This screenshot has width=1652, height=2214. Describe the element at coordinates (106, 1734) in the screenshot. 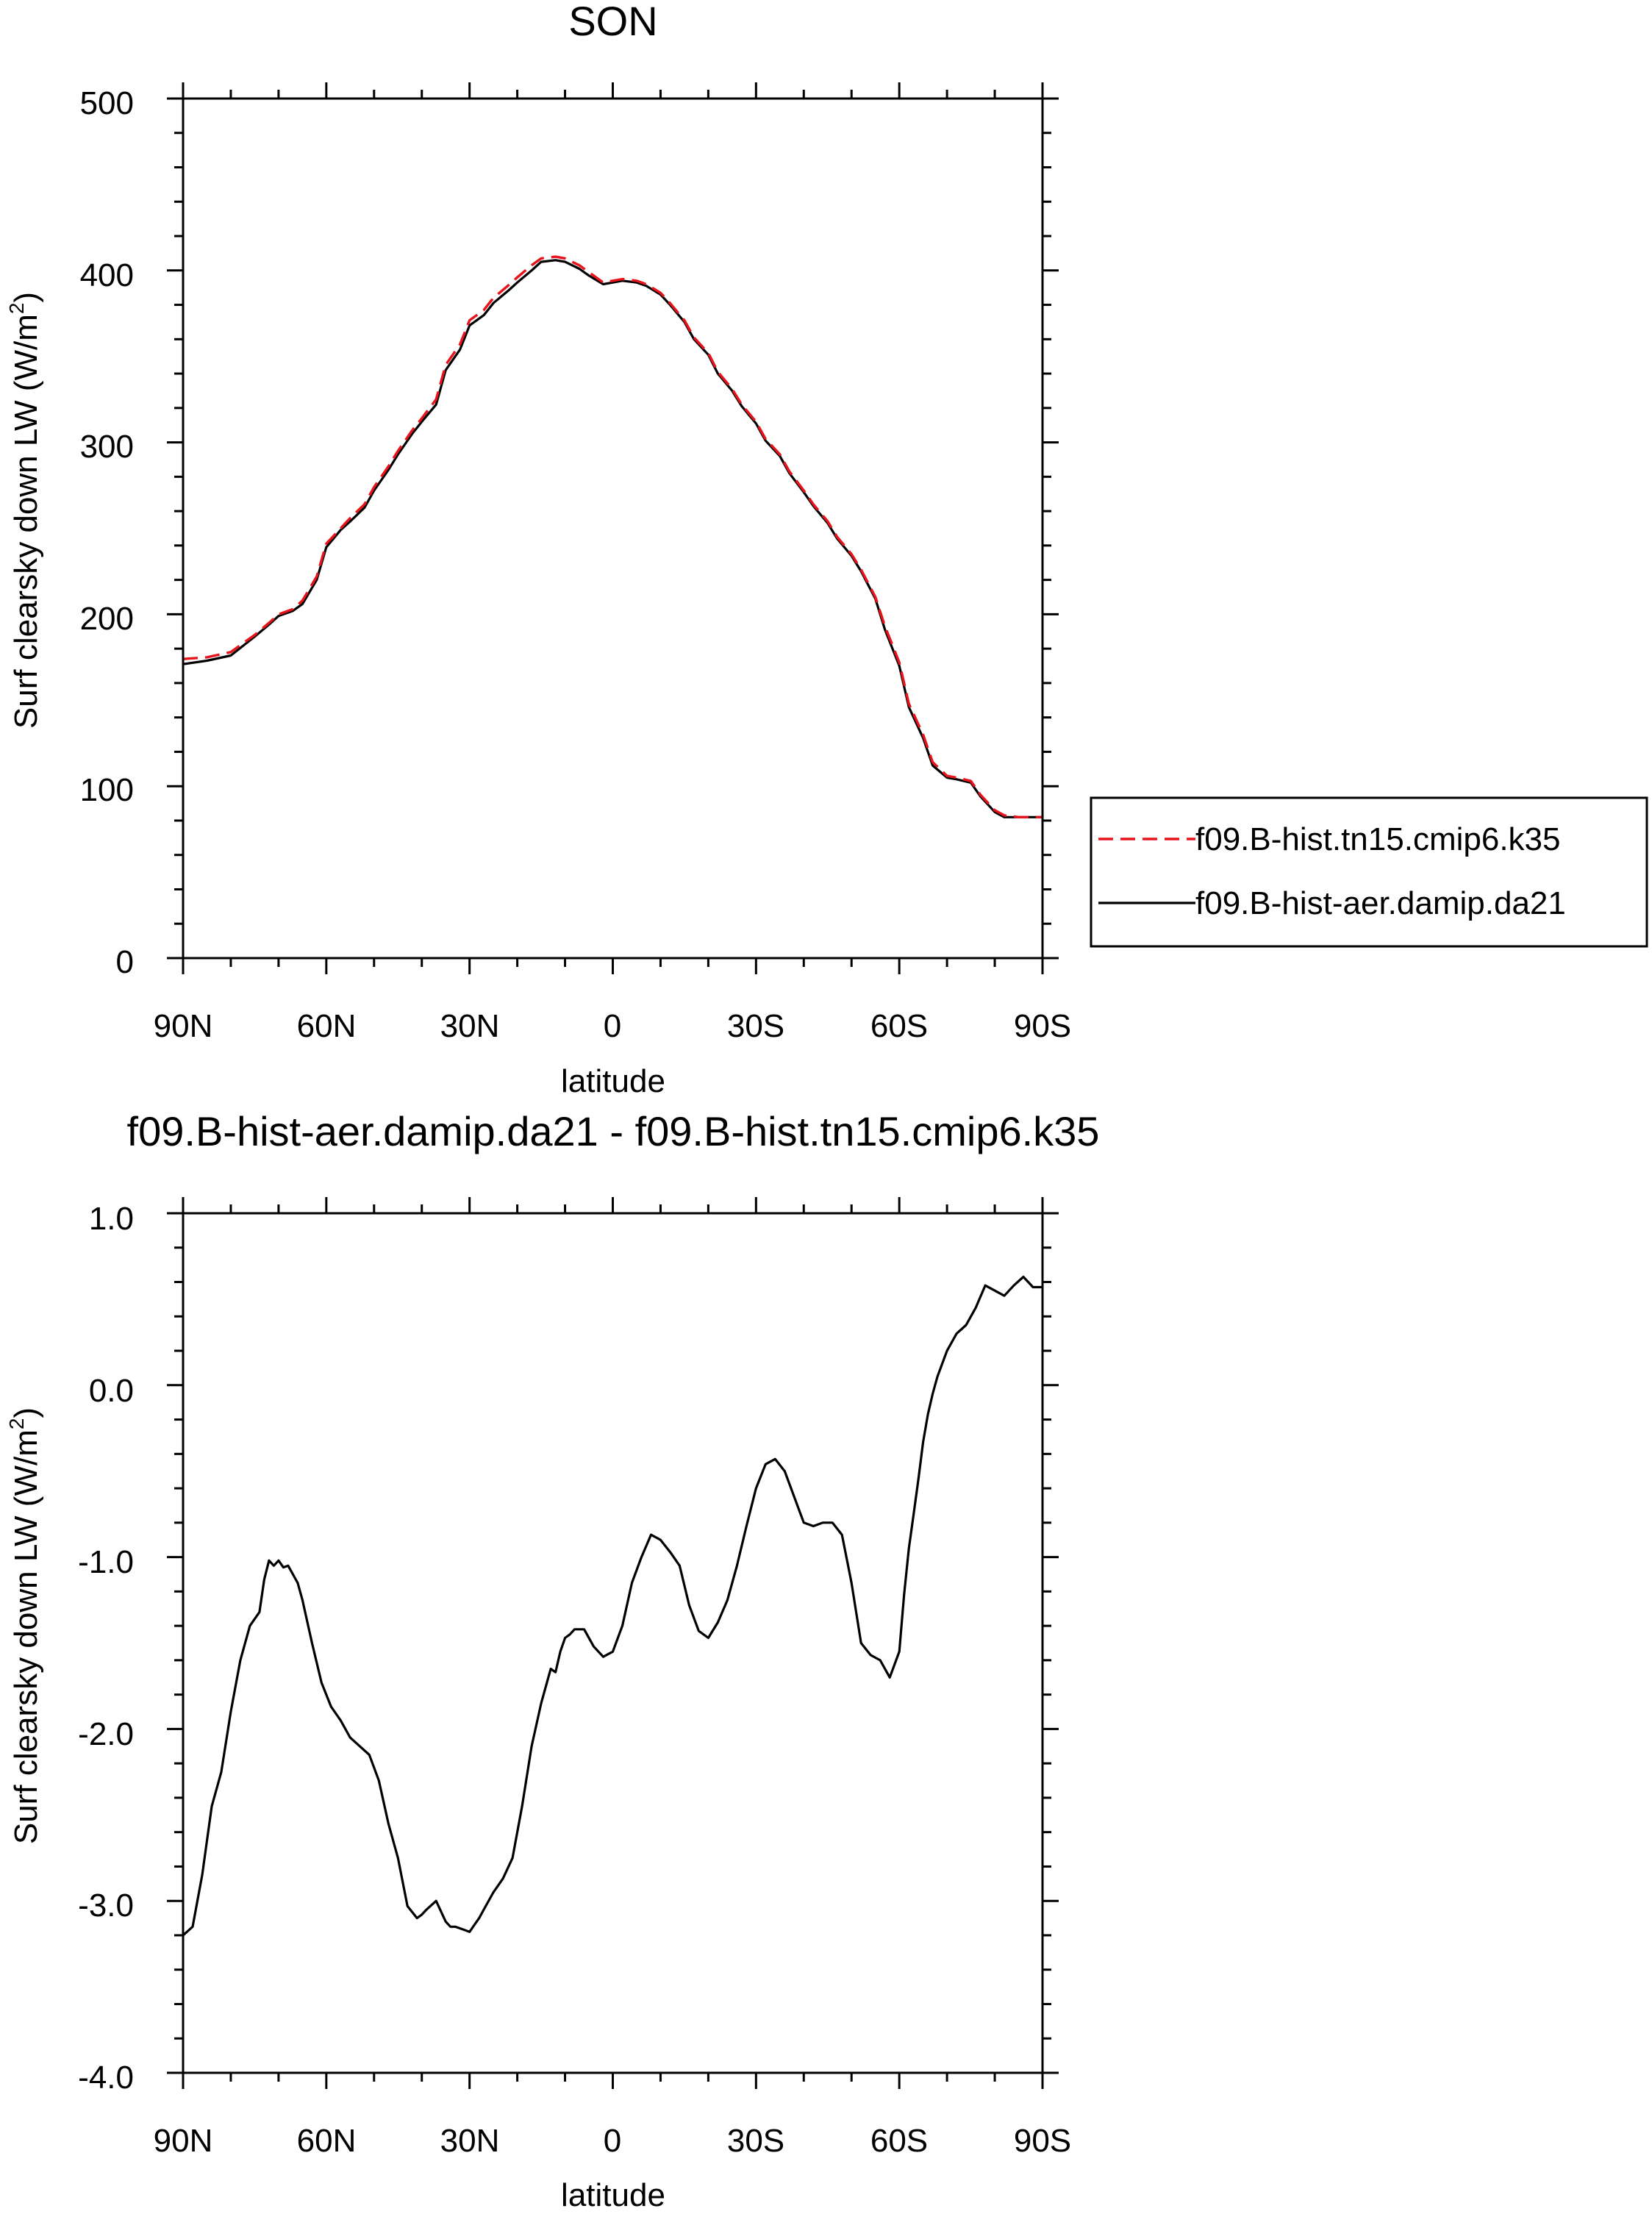

I see `chart-bottom-y-tick-label: -2.0` at that location.